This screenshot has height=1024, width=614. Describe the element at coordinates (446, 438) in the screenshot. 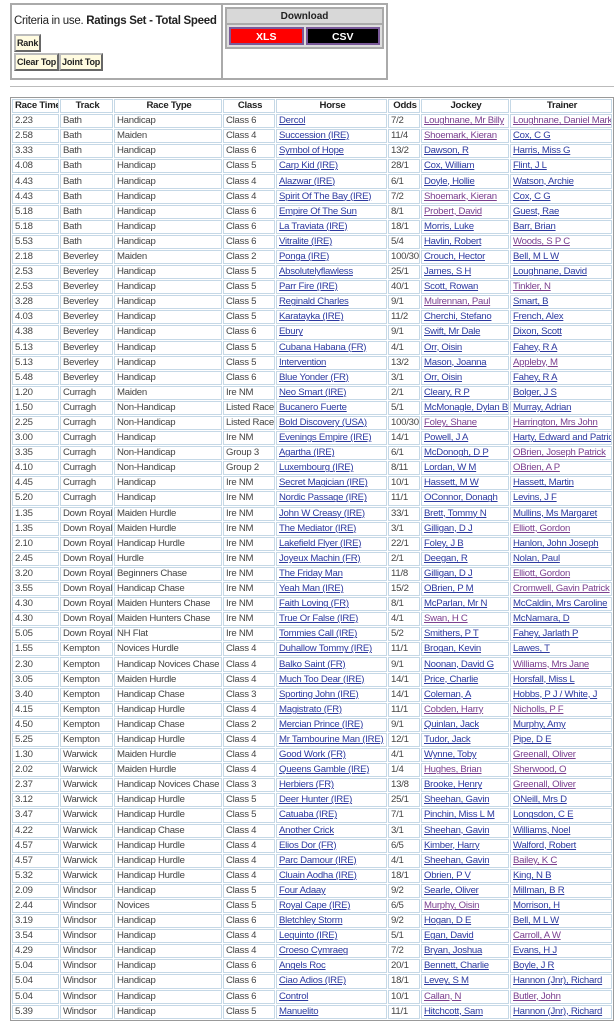

I see `jockey-link: Powell, J A` at that location.